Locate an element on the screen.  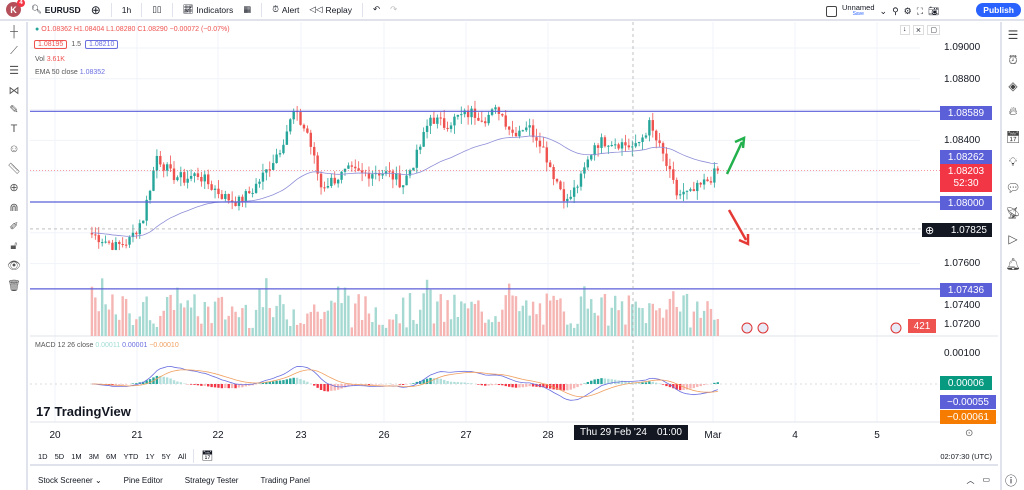
chevron-down-icon: ⌄ is located at coordinates (883, 10).